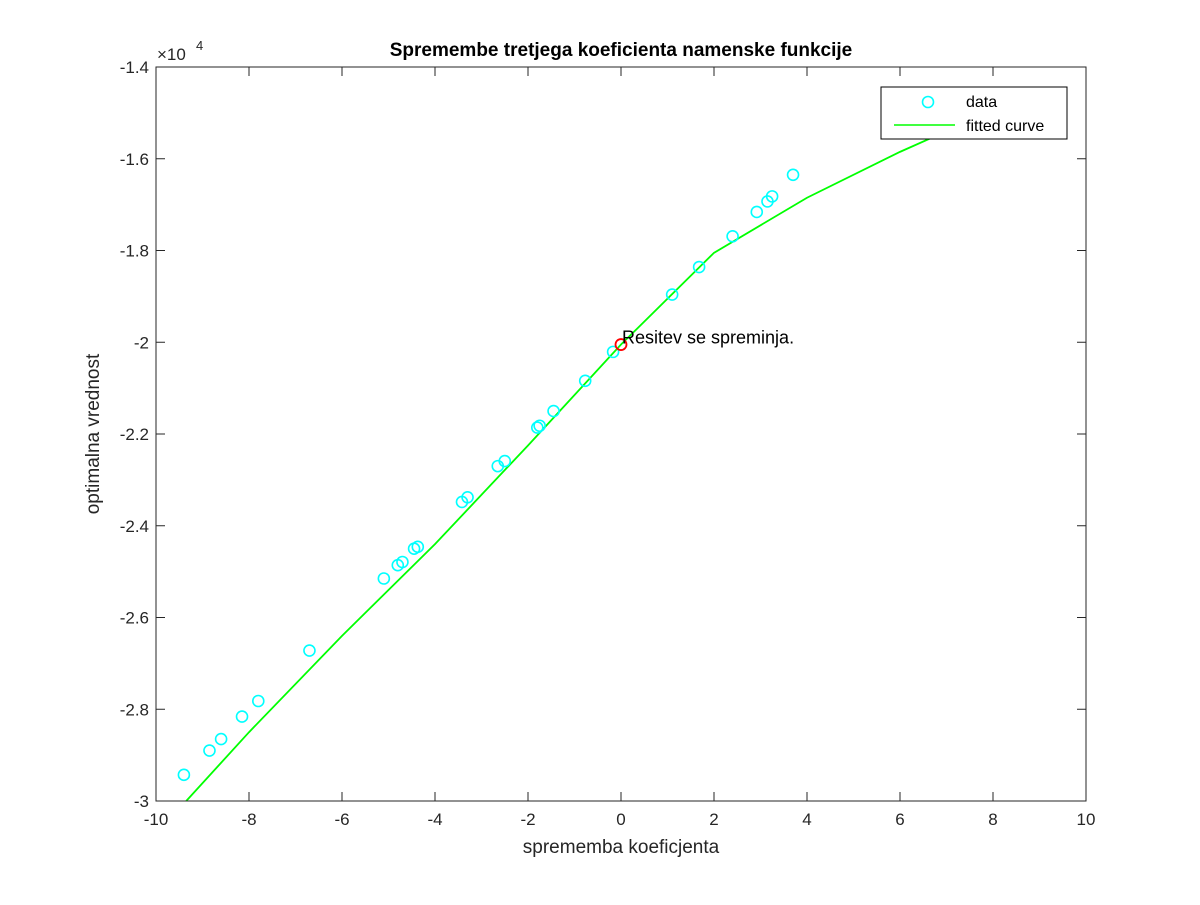  What do you see at coordinates (899, 819) in the screenshot?
I see `x-tick-label: 6` at bounding box center [899, 819].